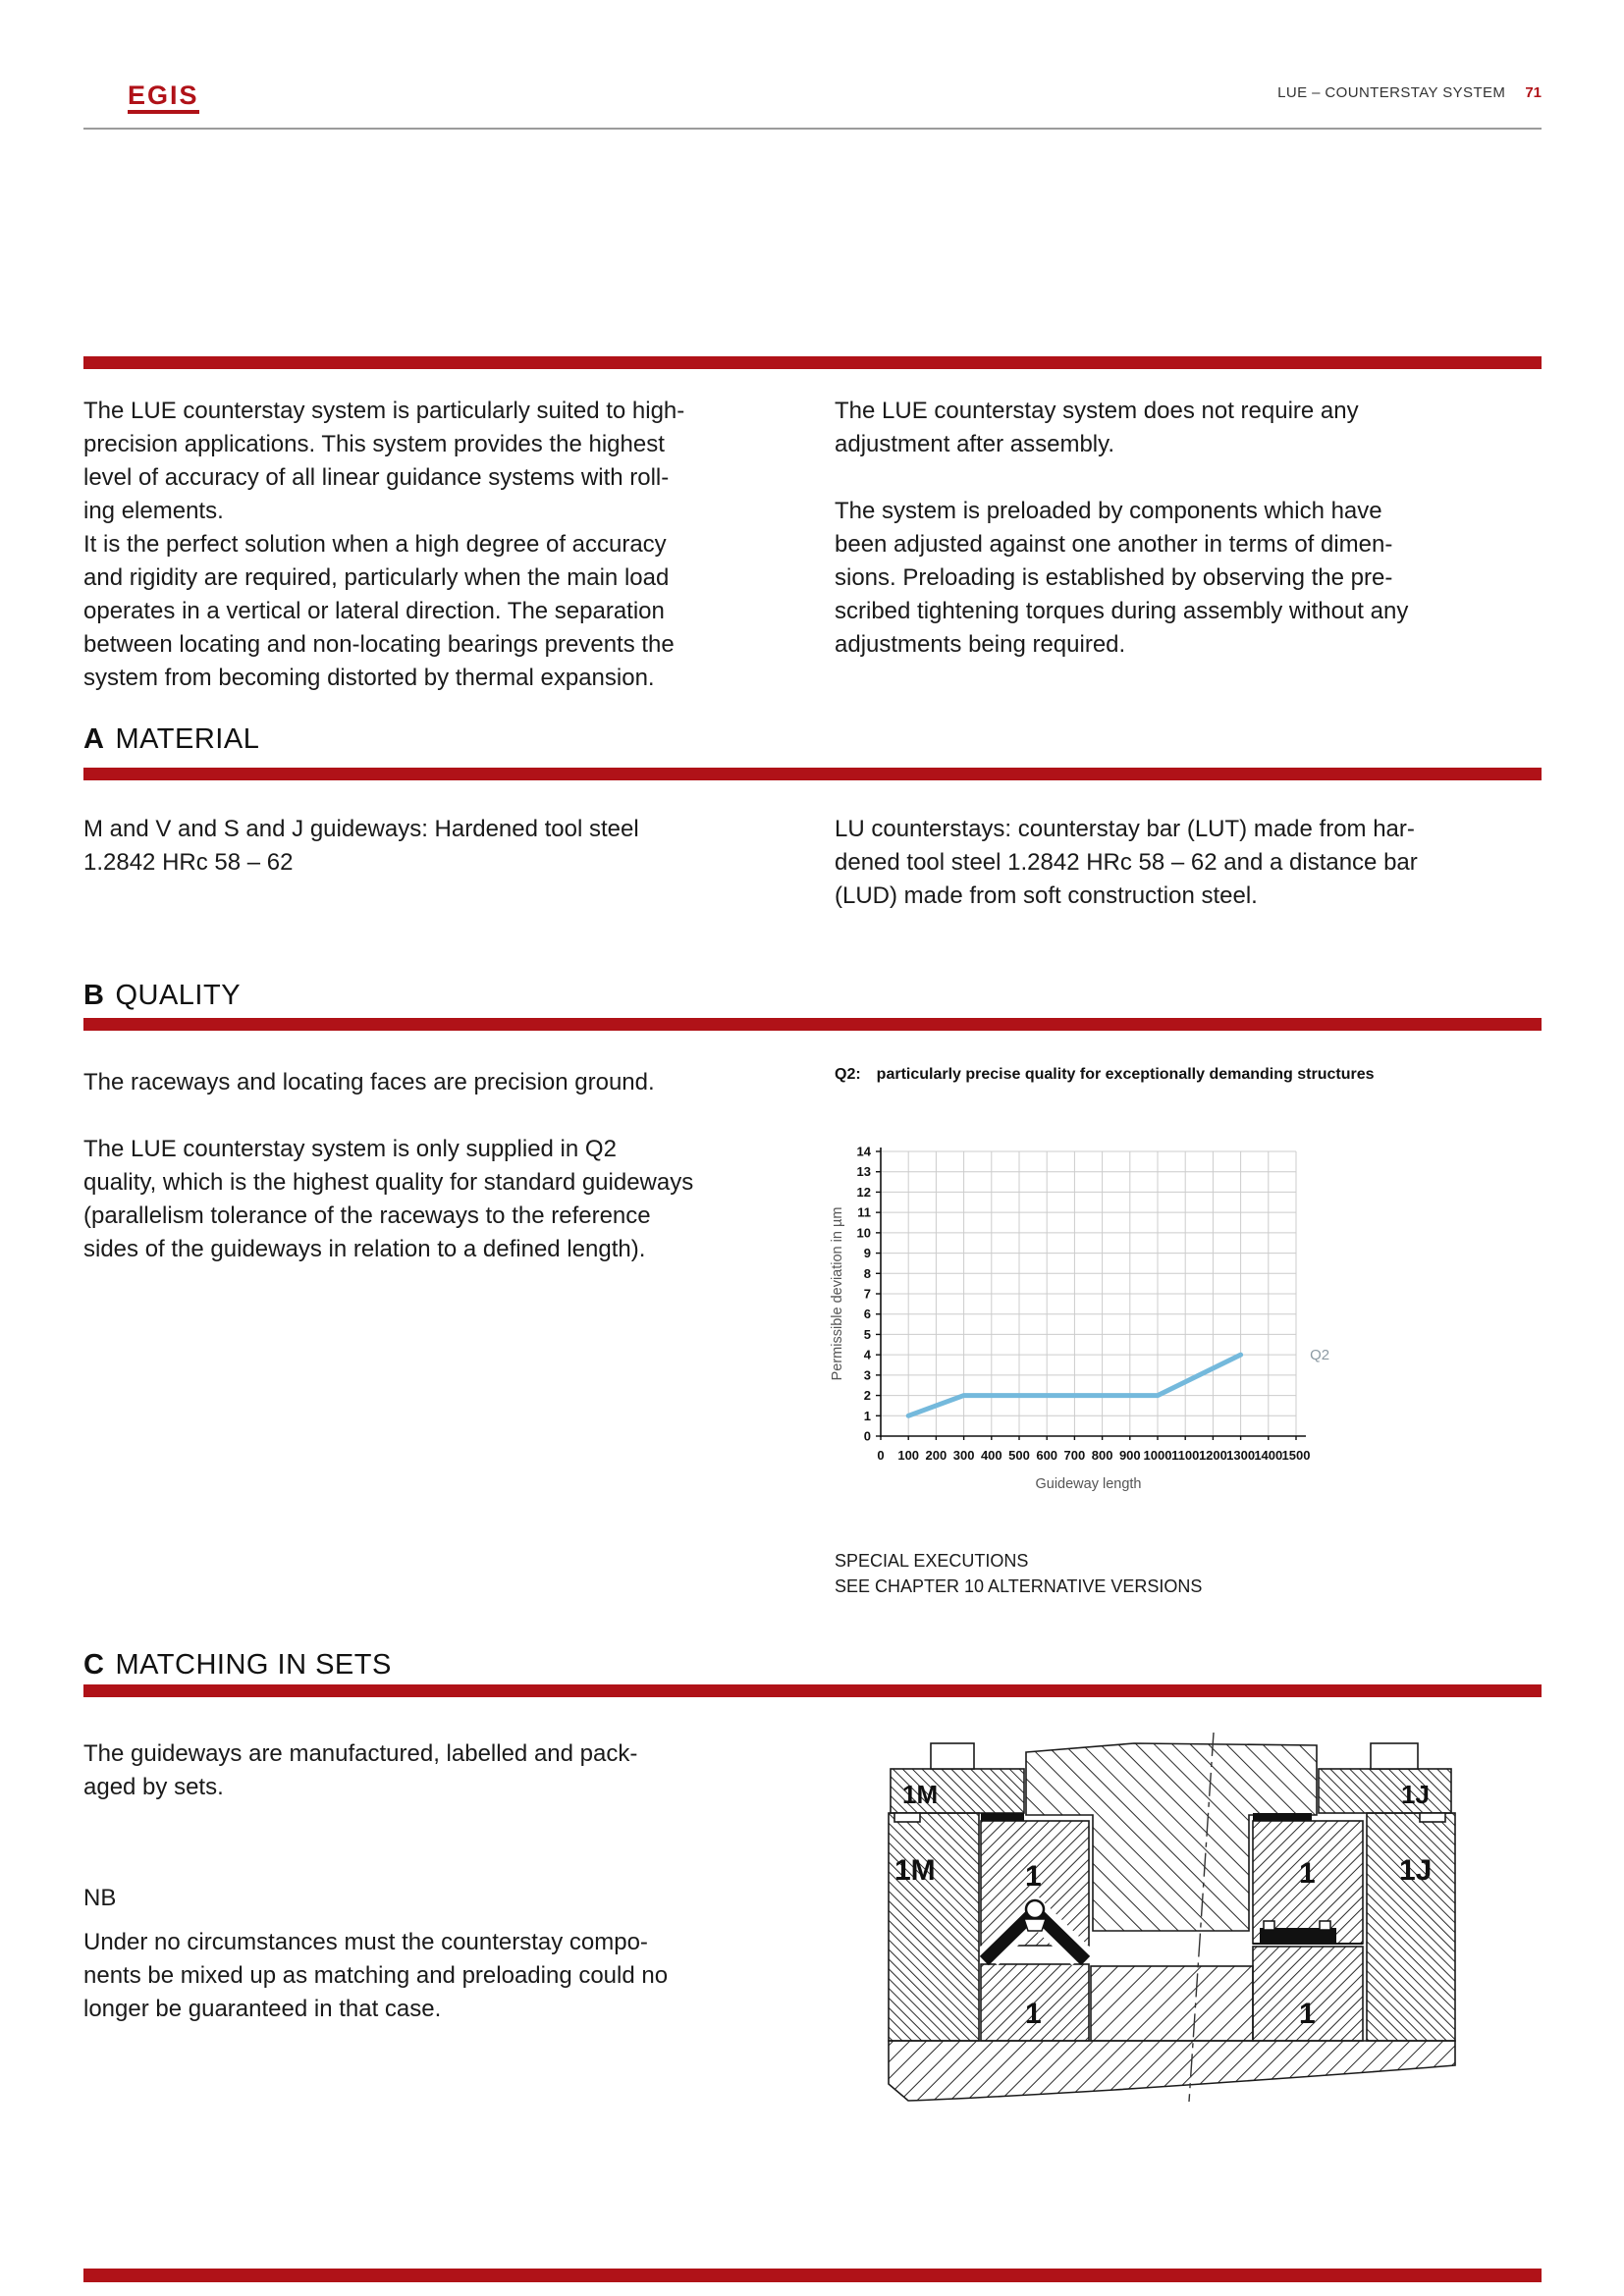  I want to click on label-clamp-right: 1J, so click(1415, 1795).